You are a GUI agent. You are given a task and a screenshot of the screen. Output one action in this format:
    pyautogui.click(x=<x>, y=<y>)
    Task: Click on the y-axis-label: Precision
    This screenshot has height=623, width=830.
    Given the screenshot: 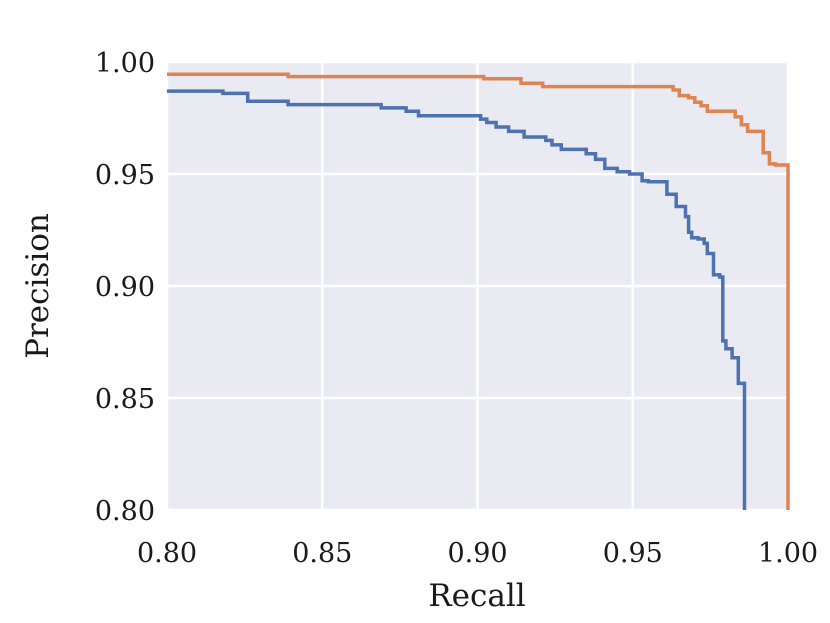 What is the action you would take?
    pyautogui.click(x=38, y=286)
    